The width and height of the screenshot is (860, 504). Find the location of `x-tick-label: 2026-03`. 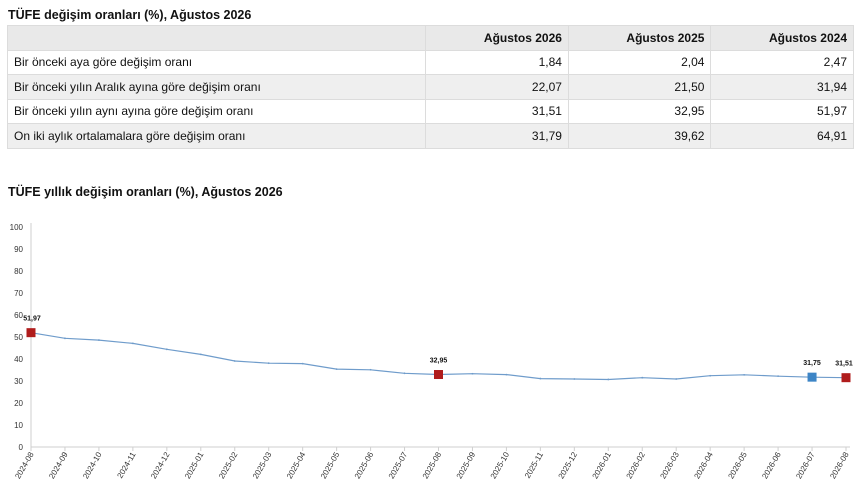

x-tick-label: 2026-03 is located at coordinates (669, 465).